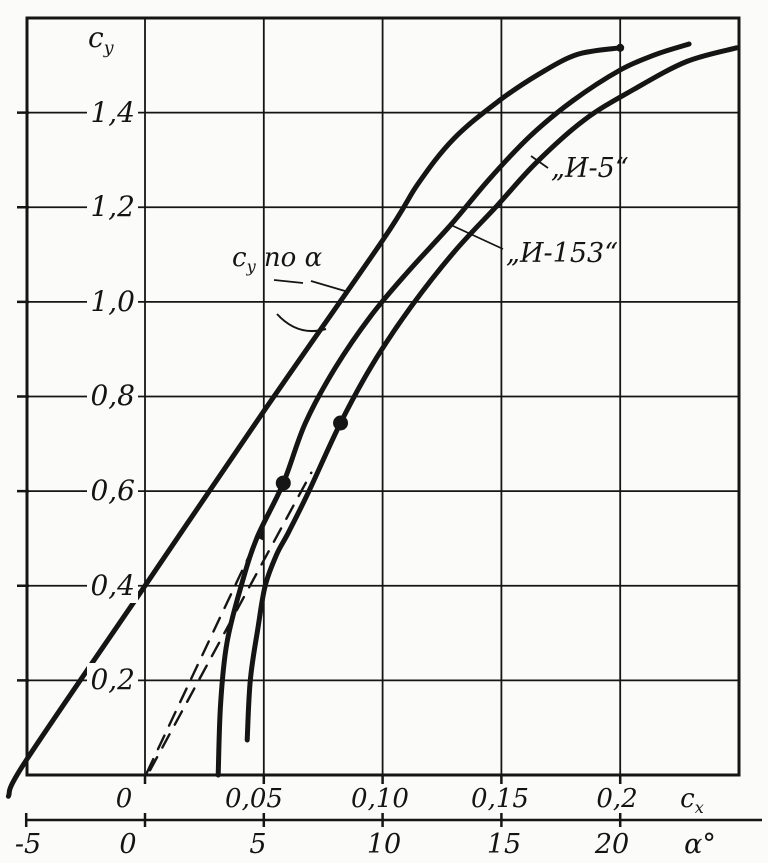 The image size is (768, 863). I want to click on lift-label-base: c, so click(239, 258).